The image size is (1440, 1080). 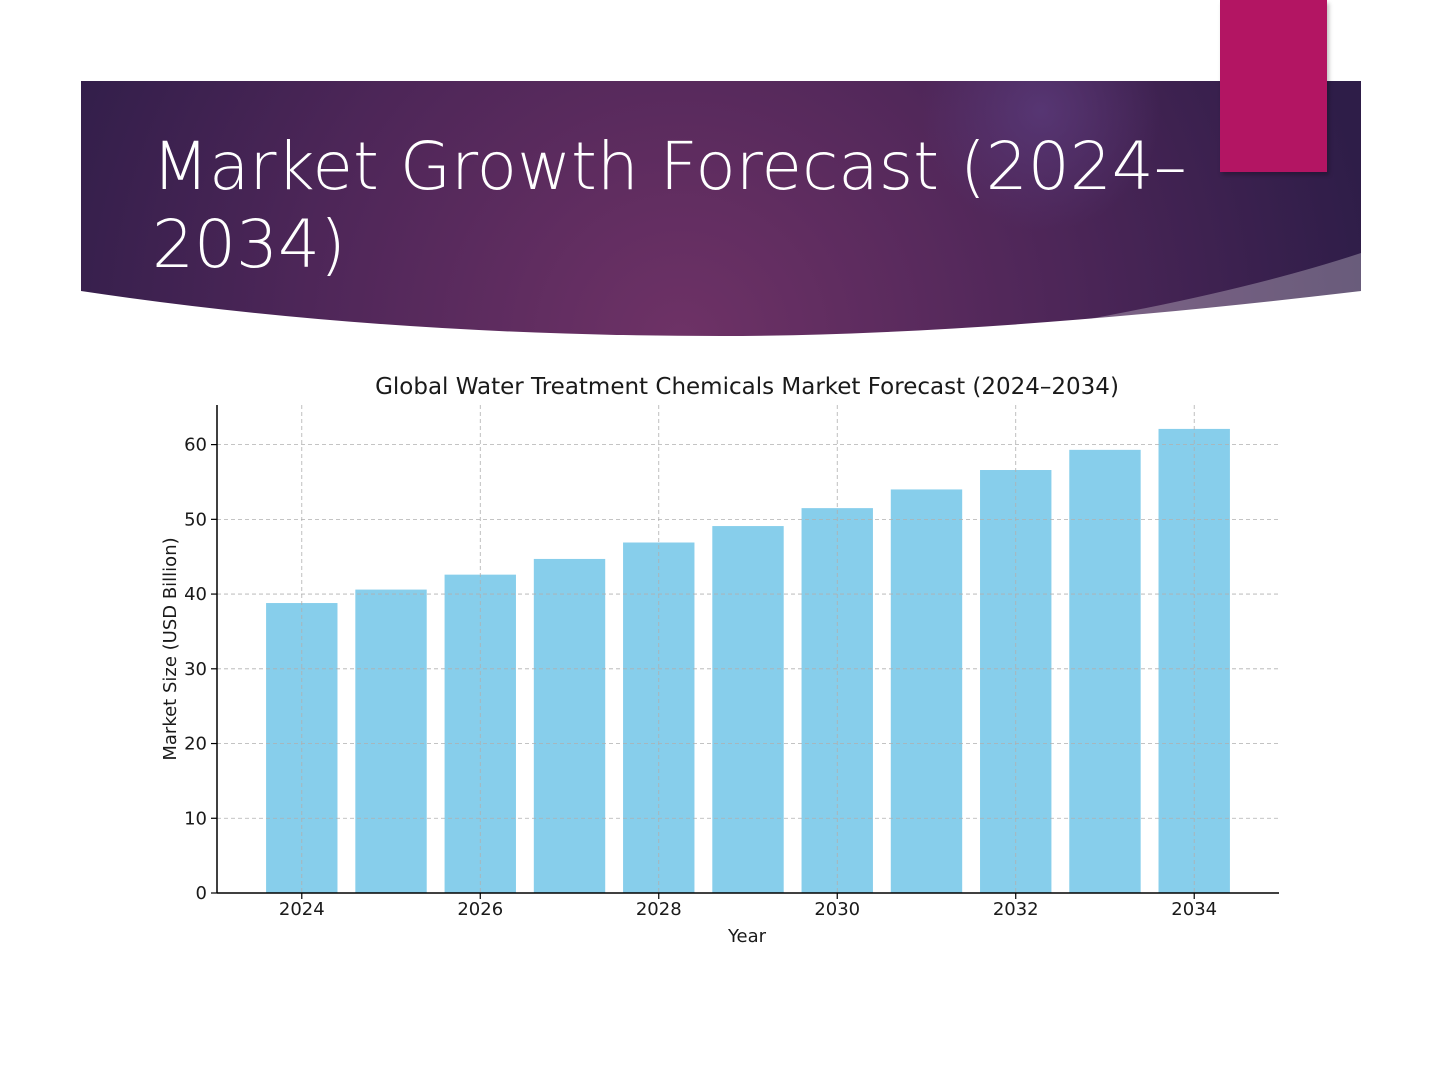 I want to click on y-axis-label: Market Size (USD Billion), so click(x=170, y=648).